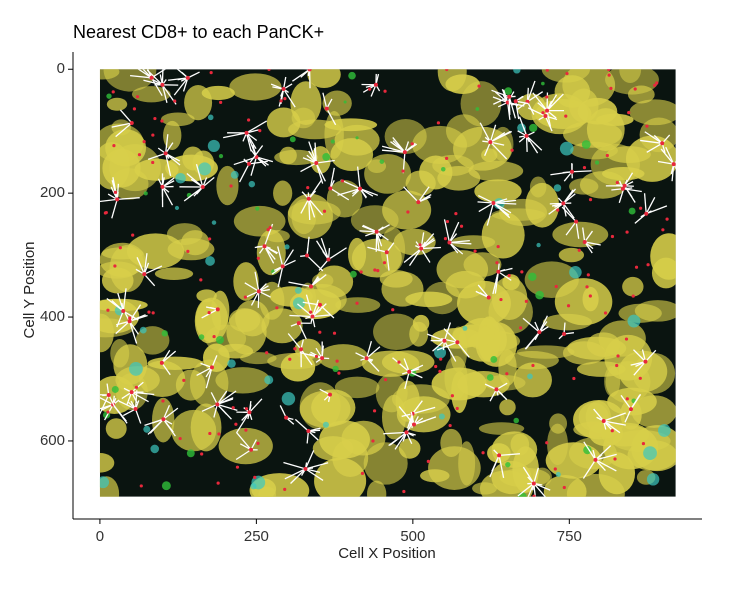 Image resolution: width=733 pixels, height=589 pixels. I want to click on link, so click(582, 171).